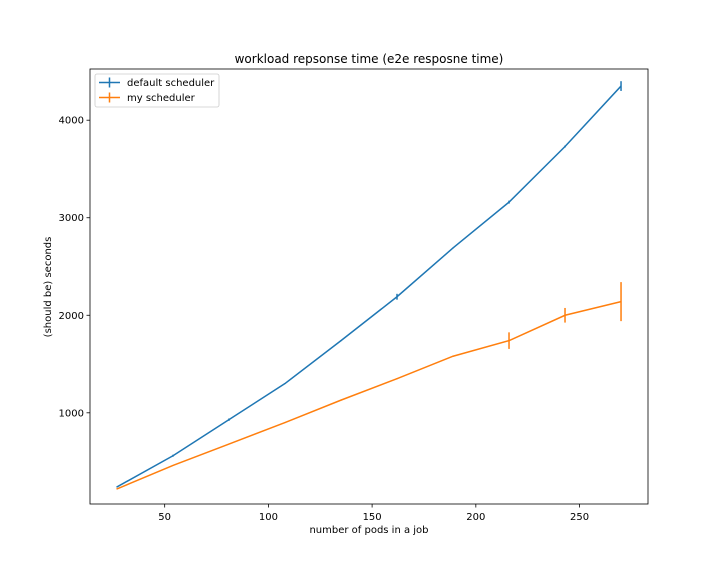  What do you see at coordinates (475, 517) in the screenshot?
I see `x-tick-label: 200` at bounding box center [475, 517].